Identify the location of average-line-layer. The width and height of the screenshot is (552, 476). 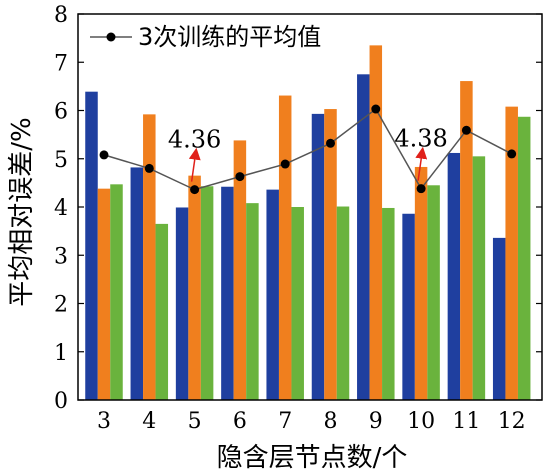
(308, 149).